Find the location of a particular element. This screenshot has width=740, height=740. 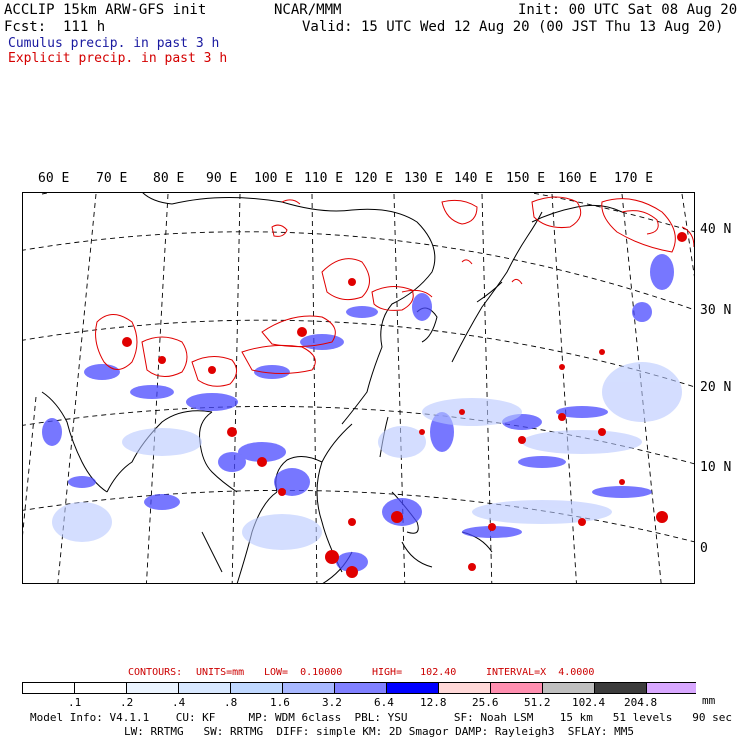

contours-units: UNITS=mm is located at coordinates (220, 672).